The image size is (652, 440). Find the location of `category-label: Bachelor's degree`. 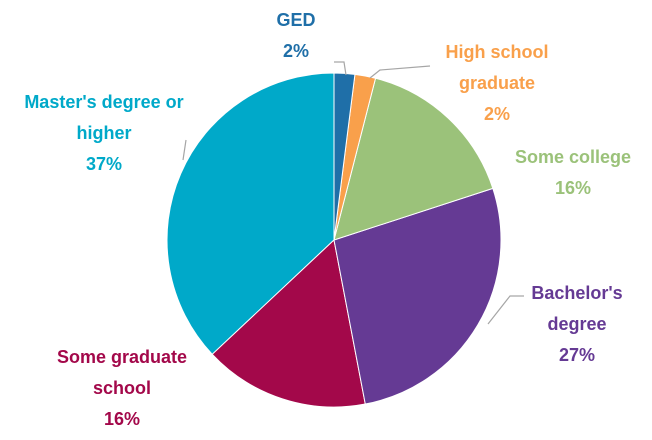

category-label: Bachelor's degree is located at coordinates (577, 308).